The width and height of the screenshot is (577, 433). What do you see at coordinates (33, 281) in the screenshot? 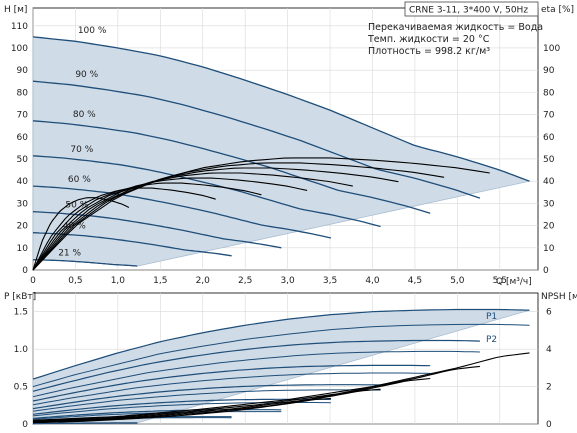
I see `x-tick-label: 0` at bounding box center [33, 281].